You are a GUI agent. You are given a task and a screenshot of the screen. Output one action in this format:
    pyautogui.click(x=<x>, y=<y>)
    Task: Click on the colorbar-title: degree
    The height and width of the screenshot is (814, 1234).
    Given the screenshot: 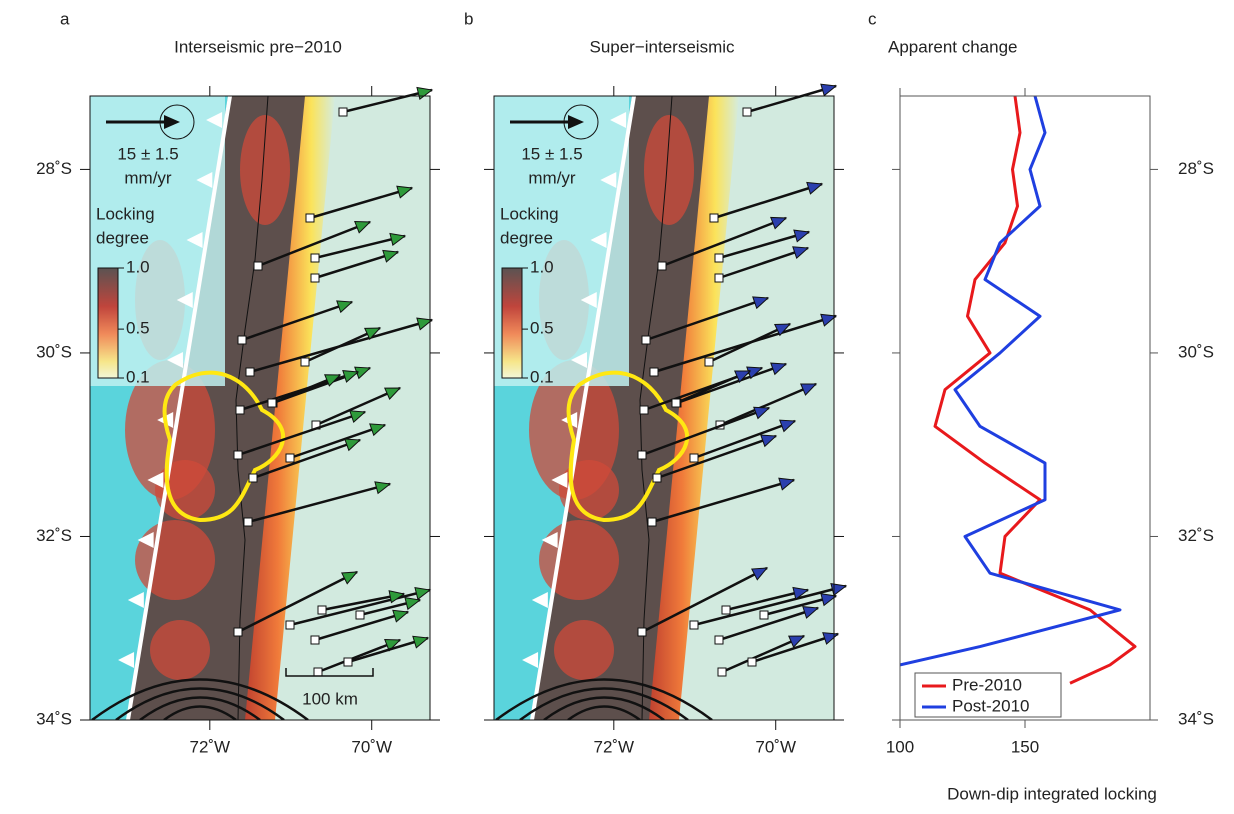 What is the action you would take?
    pyautogui.click(x=122, y=237)
    